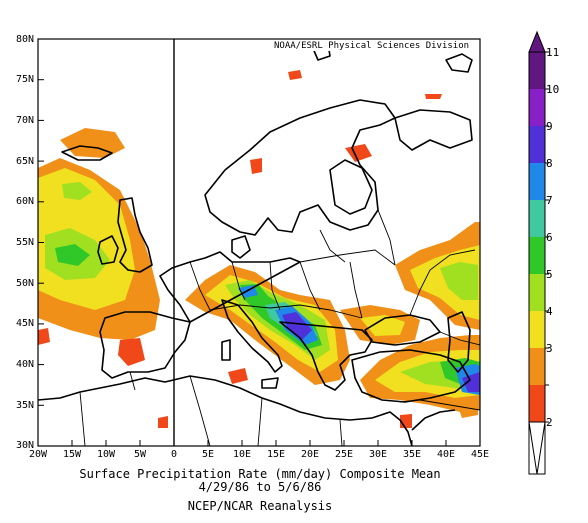 This screenshot has width=588, height=523. I want to click on coastline-finland, so click(351, 187).